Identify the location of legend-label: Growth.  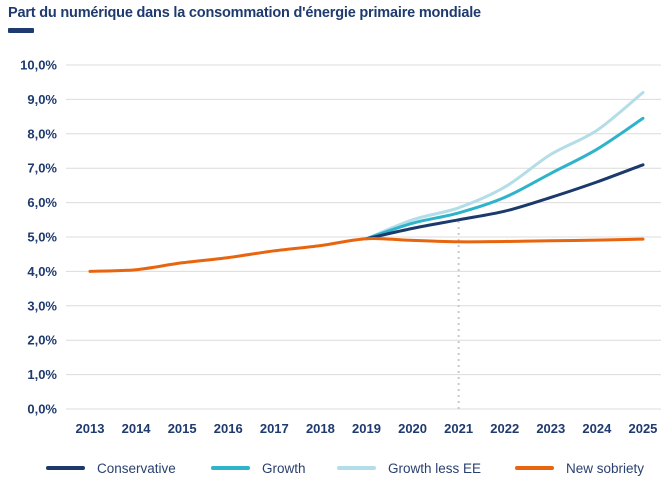
(284, 468).